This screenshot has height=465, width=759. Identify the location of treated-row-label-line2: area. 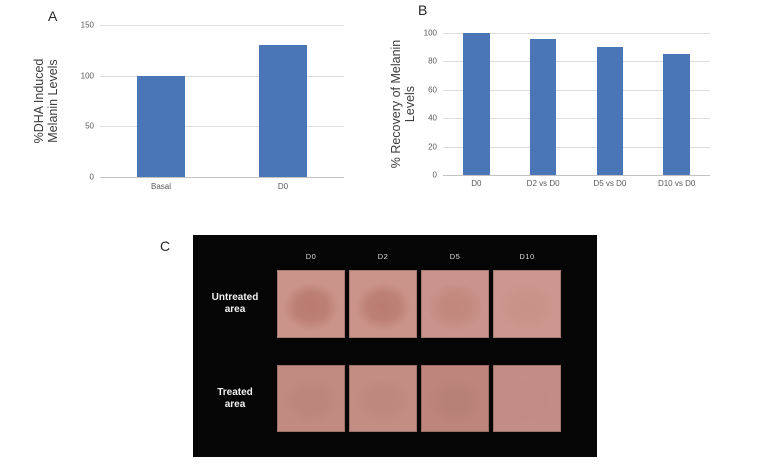
(235, 404).